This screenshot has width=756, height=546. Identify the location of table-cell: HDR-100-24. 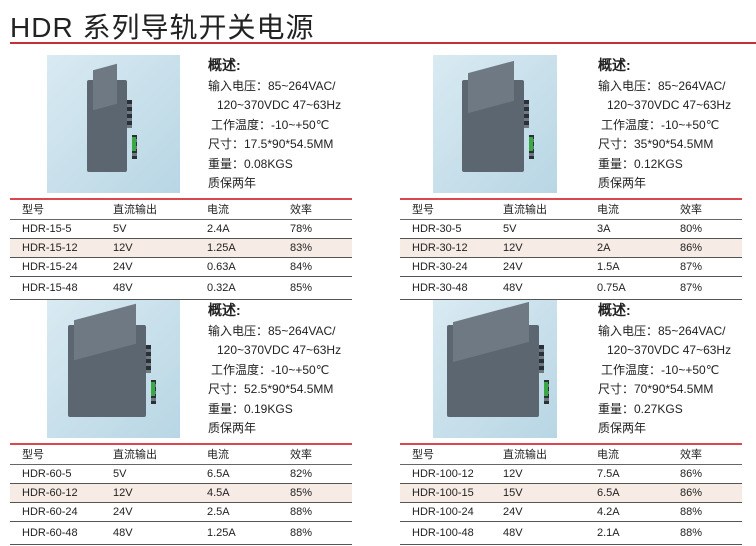
(451, 512).